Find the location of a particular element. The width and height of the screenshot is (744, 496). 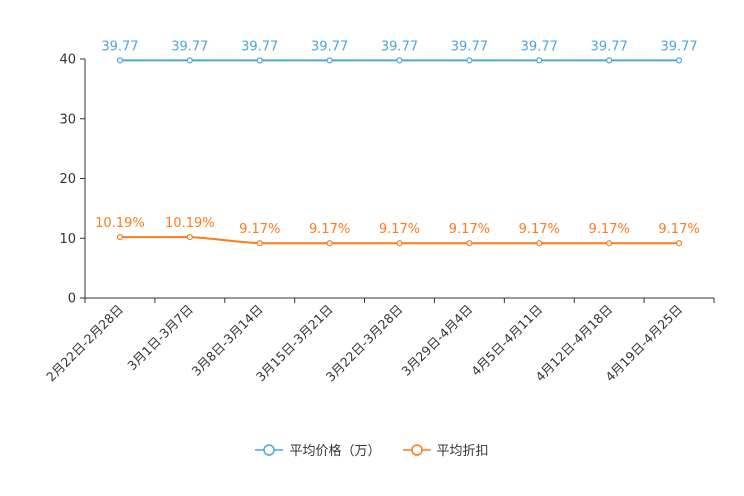

legend-avg-discount-label: 平均折扣 is located at coordinates (462, 451).